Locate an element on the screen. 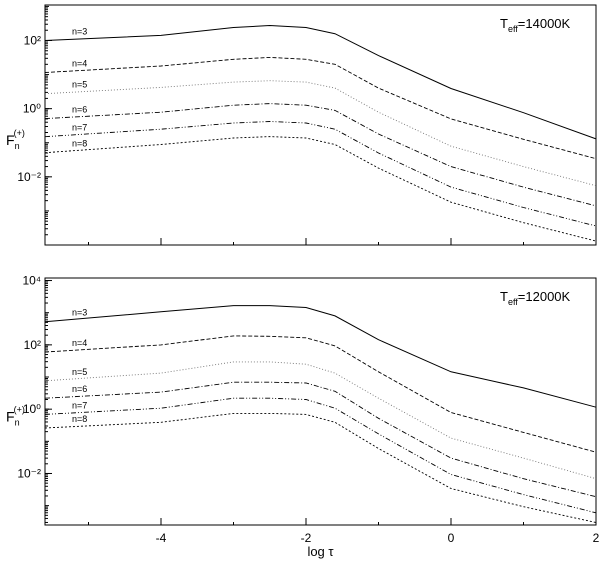 The height and width of the screenshot is (561, 600). annotation: Teff=14000K is located at coordinates (535, 25).